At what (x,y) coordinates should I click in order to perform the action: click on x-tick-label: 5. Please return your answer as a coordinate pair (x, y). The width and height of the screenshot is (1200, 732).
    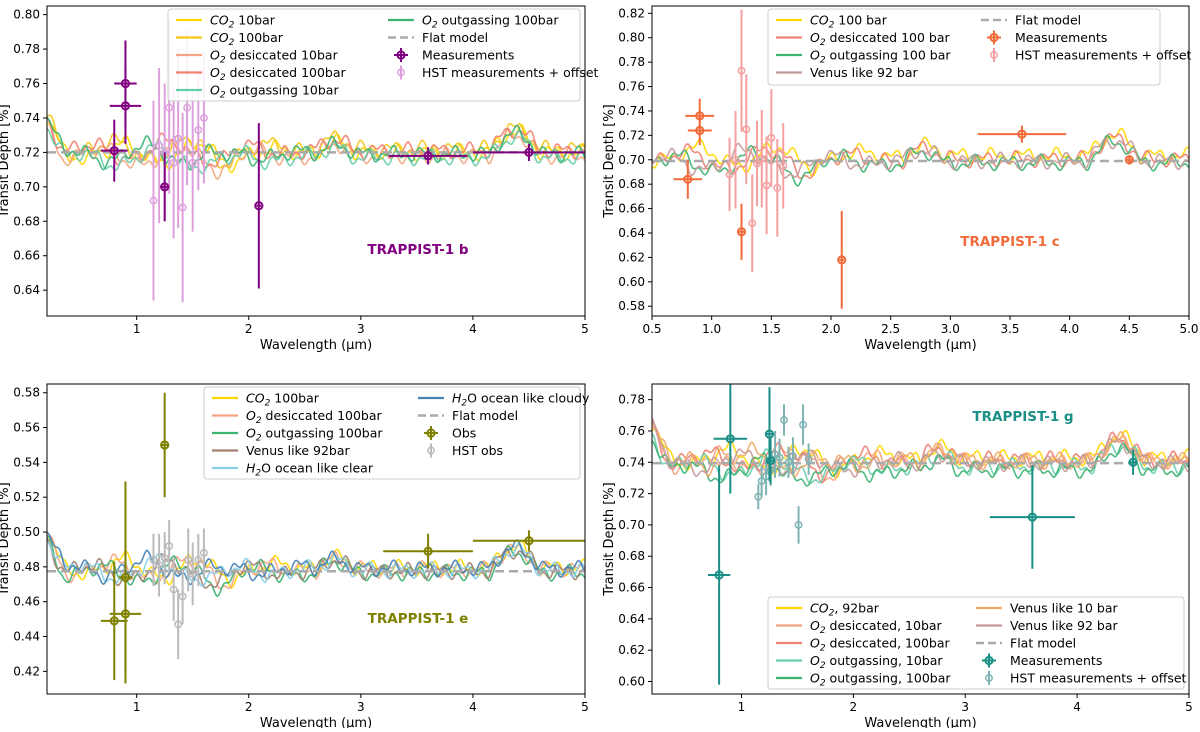
    Looking at the image, I should click on (585, 707).